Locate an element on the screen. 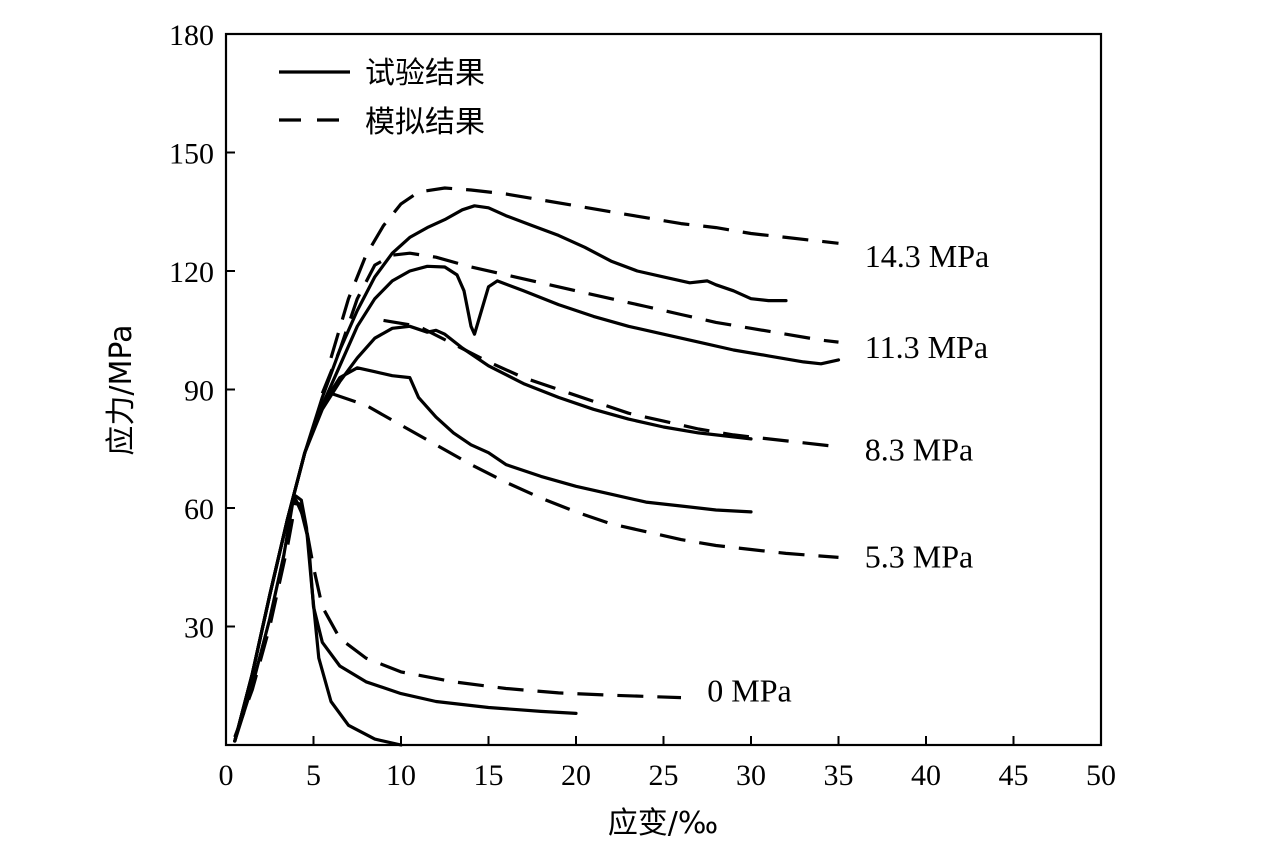  x-tick-label: 15 is located at coordinates (489, 775).